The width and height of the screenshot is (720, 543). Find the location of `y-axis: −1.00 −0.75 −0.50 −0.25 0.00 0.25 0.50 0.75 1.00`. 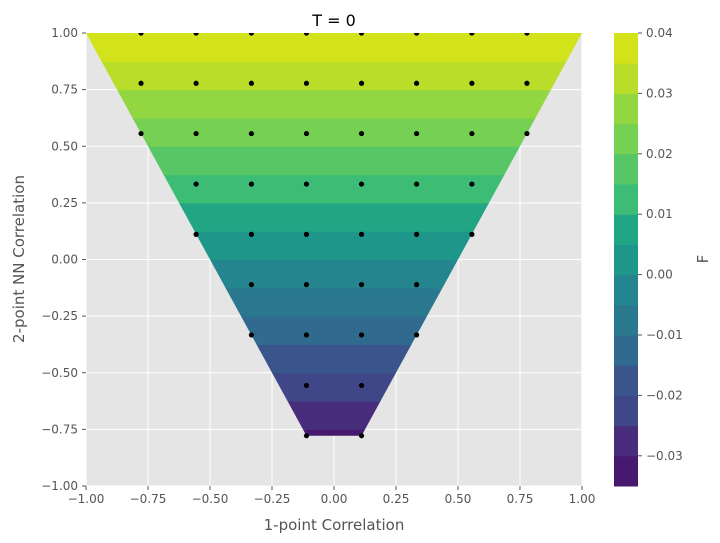

y-axis: −1.00 −0.75 −0.50 −0.25 0.00 0.25 0.50 0.75 1.00 is located at coordinates (63, 259).